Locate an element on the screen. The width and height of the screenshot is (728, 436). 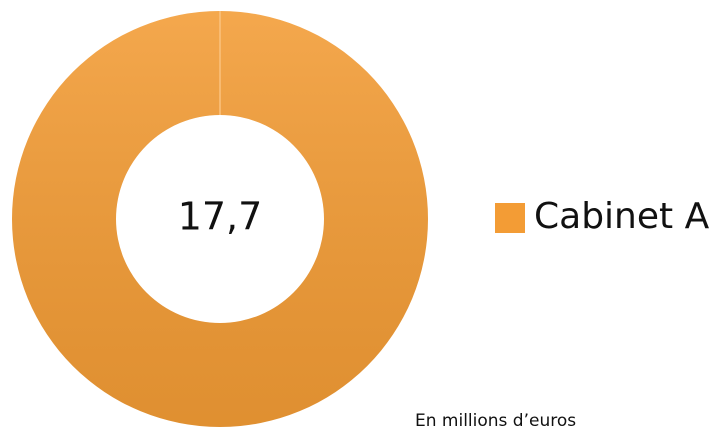
legend-swatch is located at coordinates (510, 218).